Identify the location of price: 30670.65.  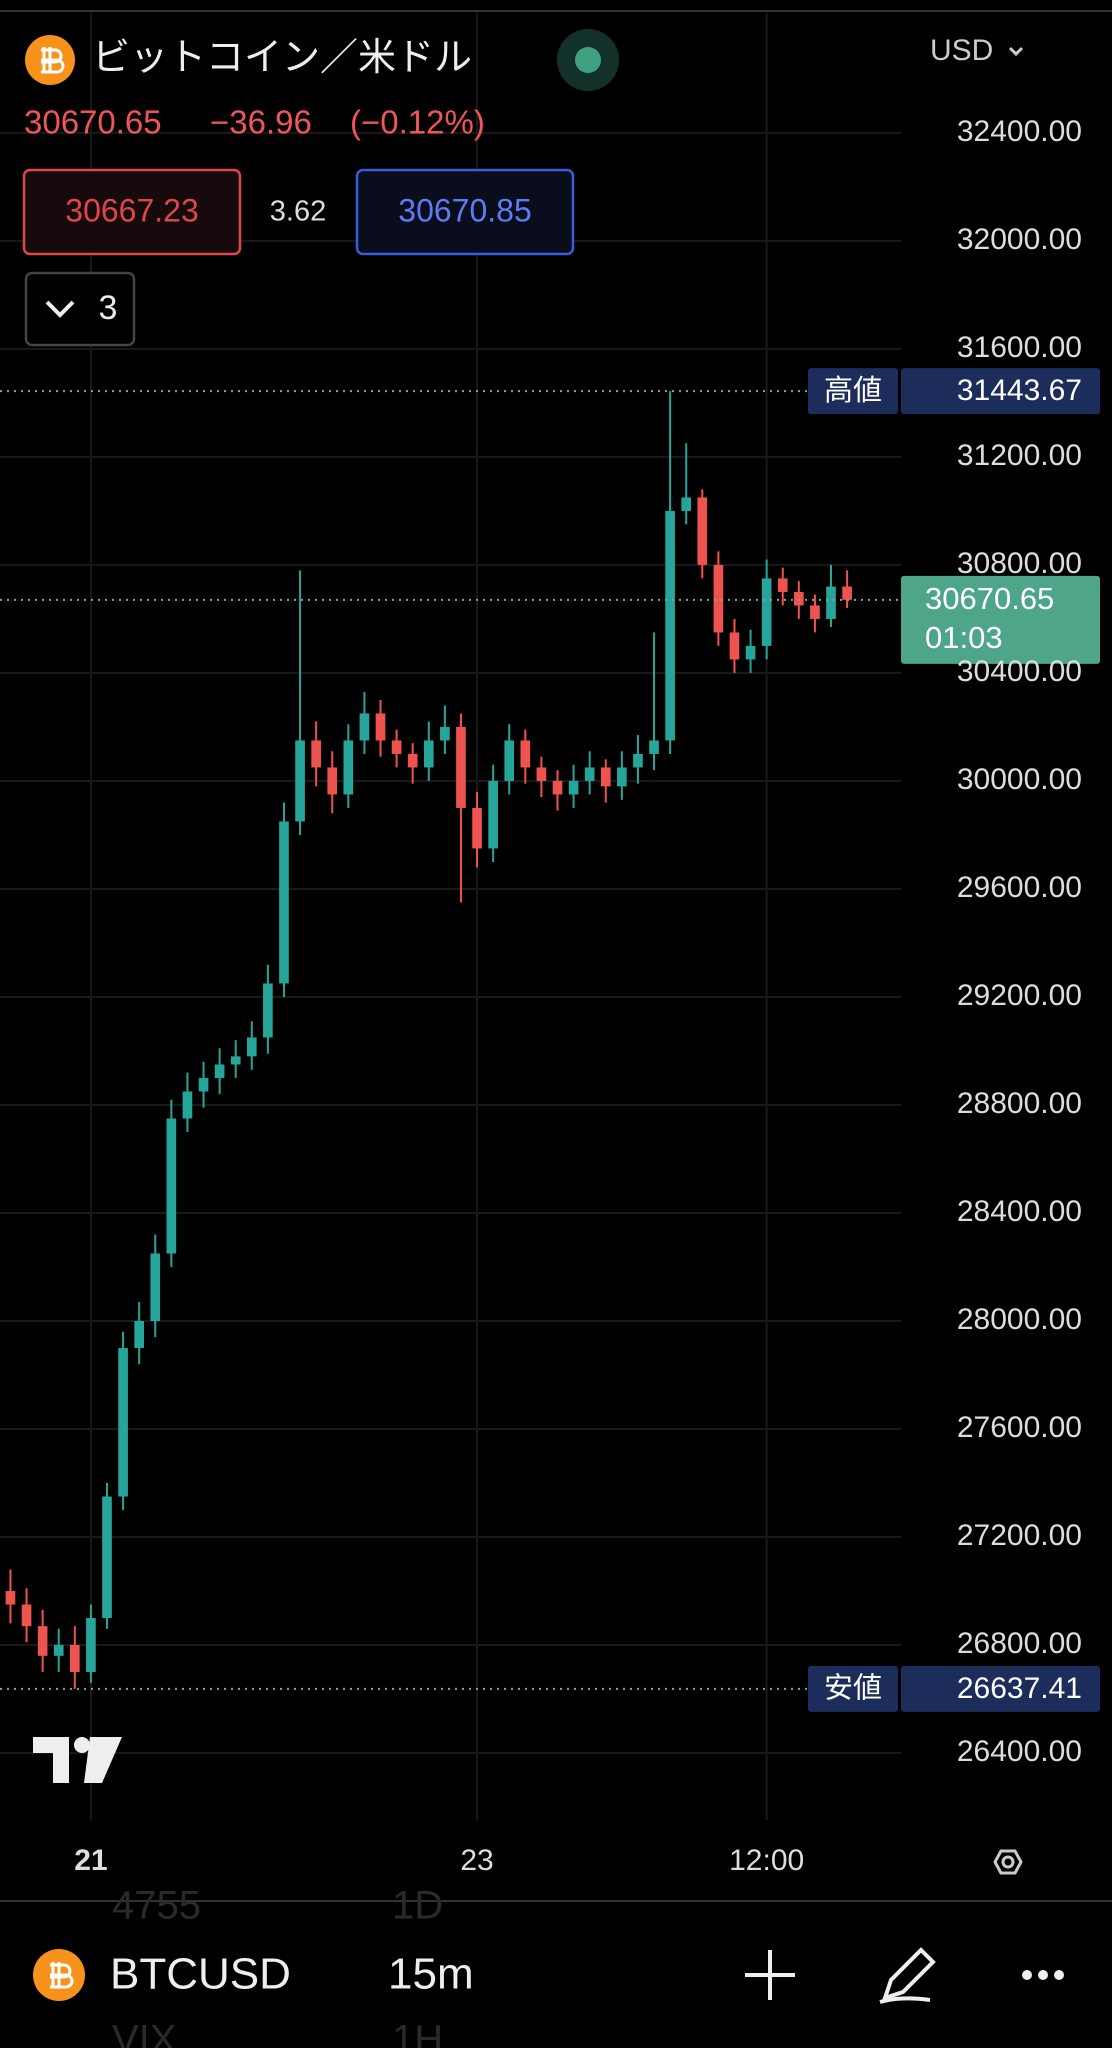
(93, 122).